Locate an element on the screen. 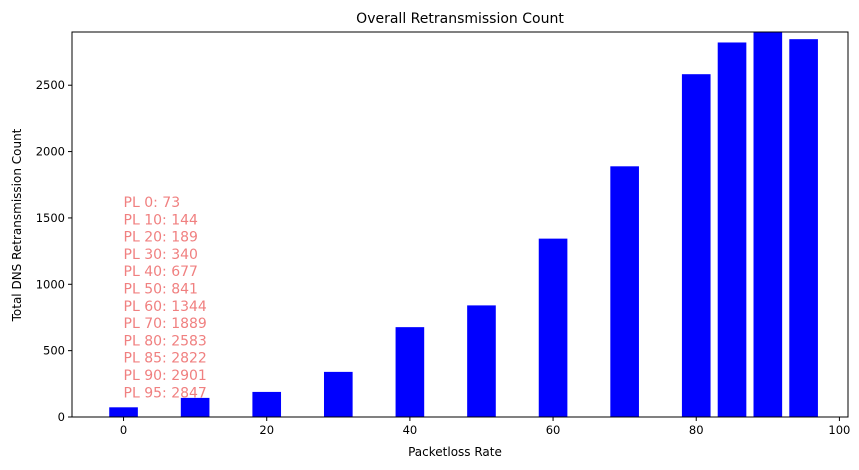 The image size is (859, 470). y-tick-label: 1000 is located at coordinates (50, 284).